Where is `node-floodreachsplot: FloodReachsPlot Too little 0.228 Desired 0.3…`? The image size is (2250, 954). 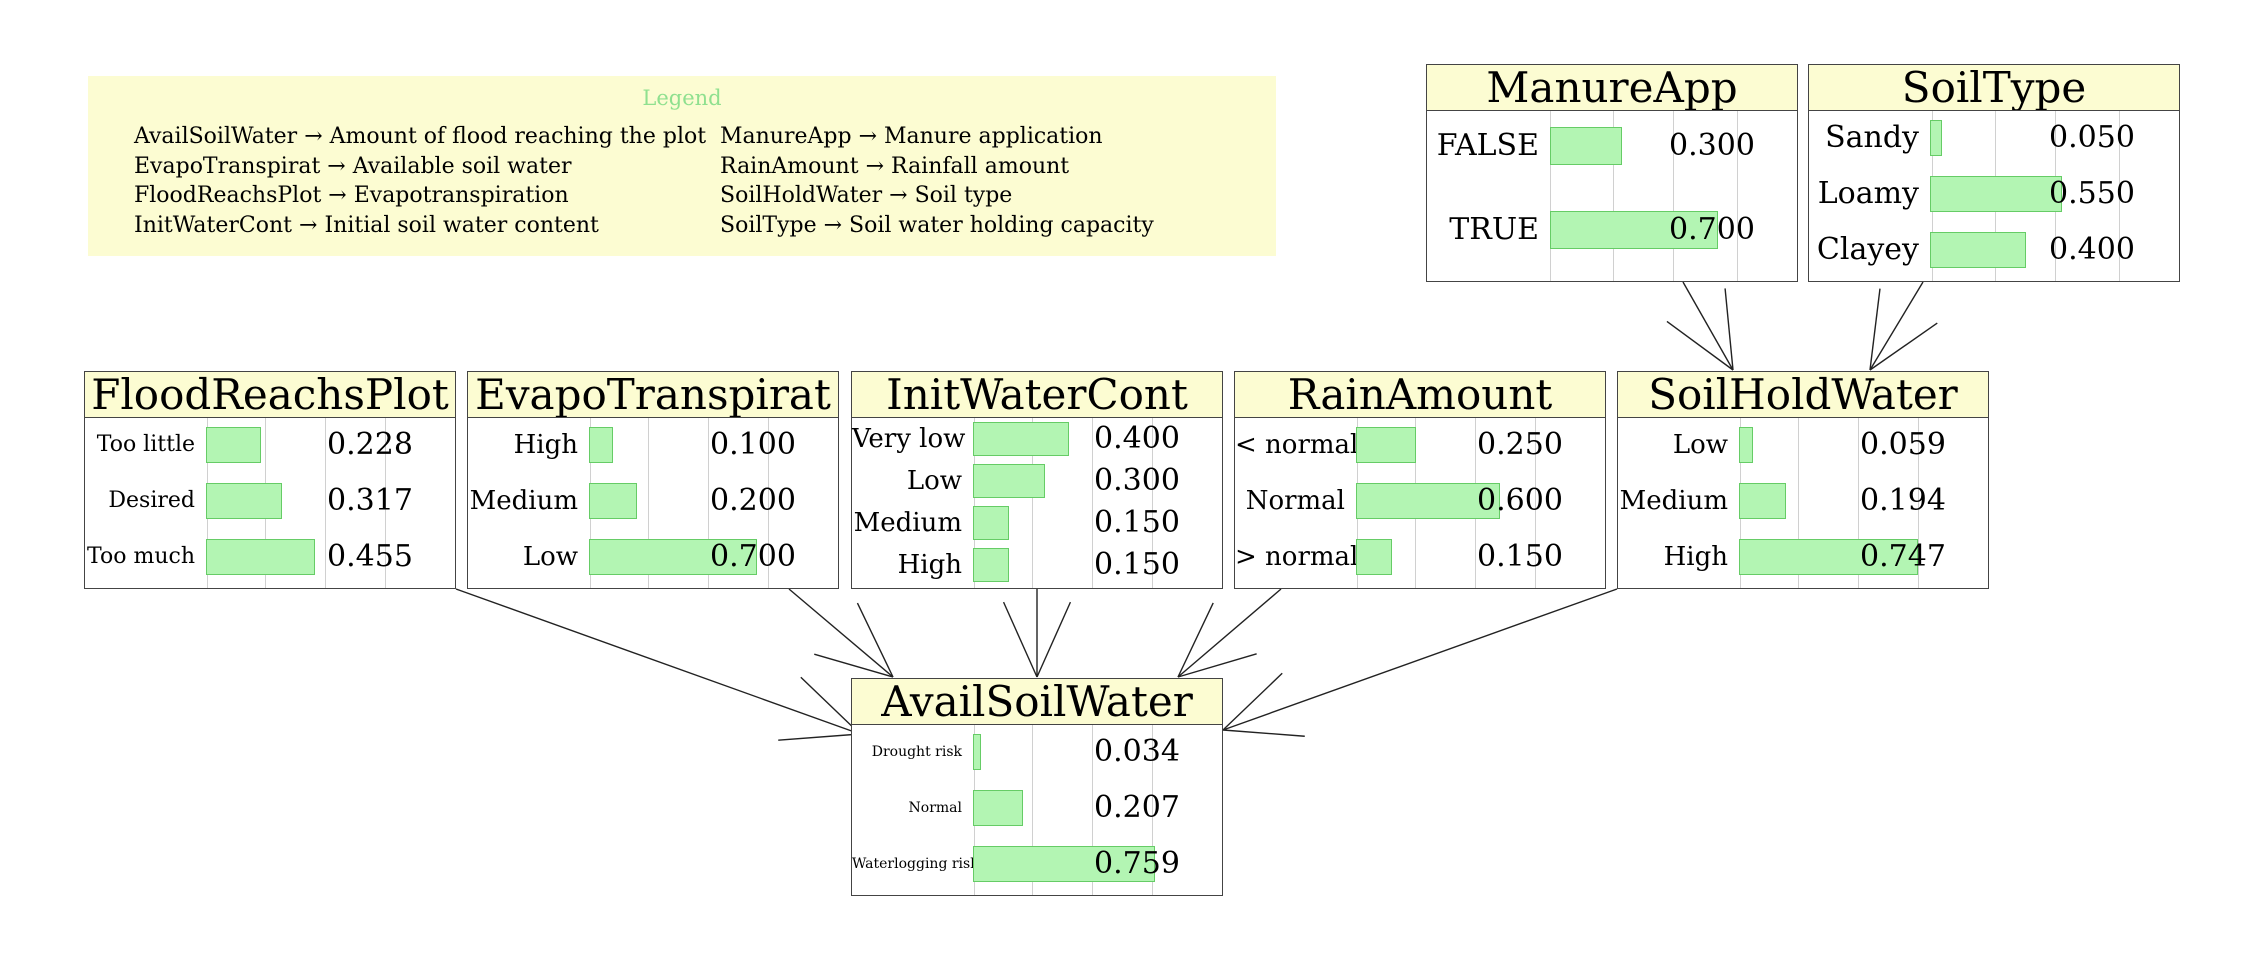 node-floodreachsplot: FloodReachsPlot Too little 0.228 Desired 0.3… is located at coordinates (270, 480).